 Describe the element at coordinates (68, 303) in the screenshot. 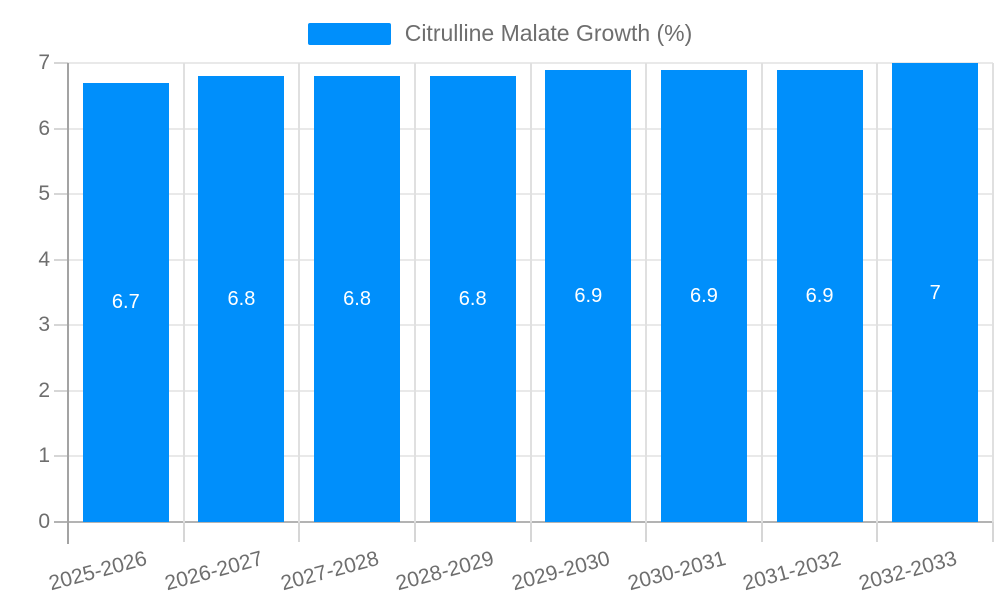

I see `y-axis-line` at that location.